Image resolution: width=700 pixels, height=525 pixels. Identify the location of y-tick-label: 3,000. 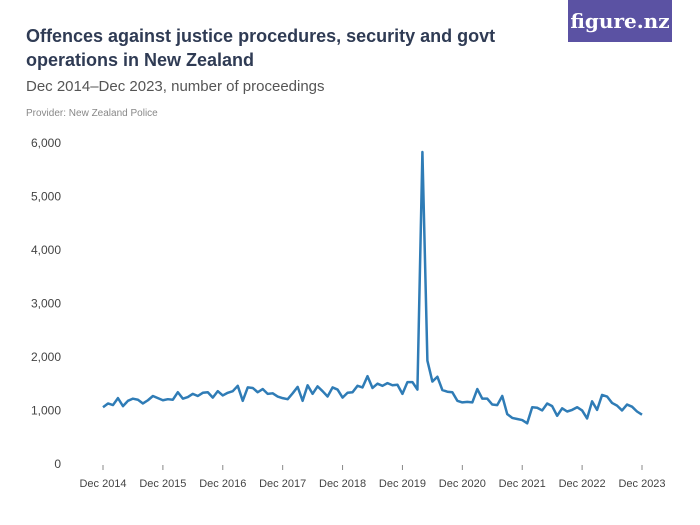
(46, 304).